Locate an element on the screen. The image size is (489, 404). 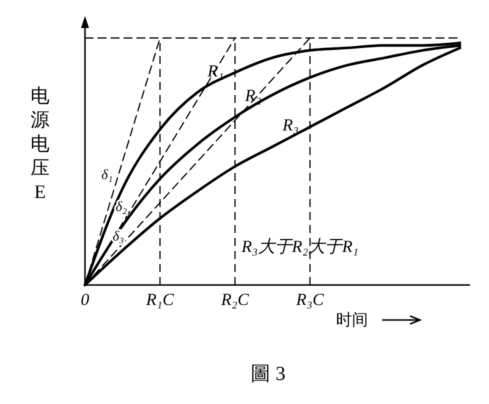
text: 圖 3 is located at coordinates (268, 374).